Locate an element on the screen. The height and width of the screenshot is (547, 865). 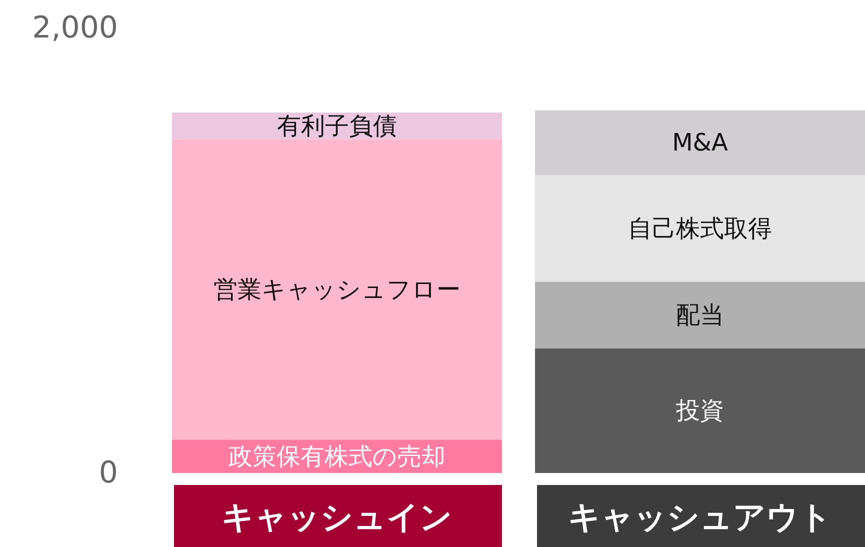
x-tick-label: キャッシュイン is located at coordinates (337, 517).